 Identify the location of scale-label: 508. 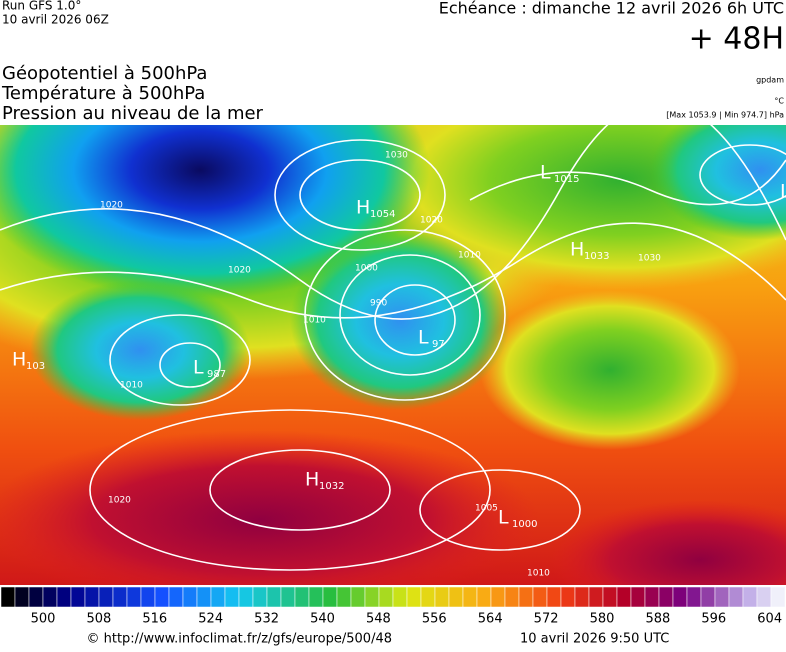
(98, 619).